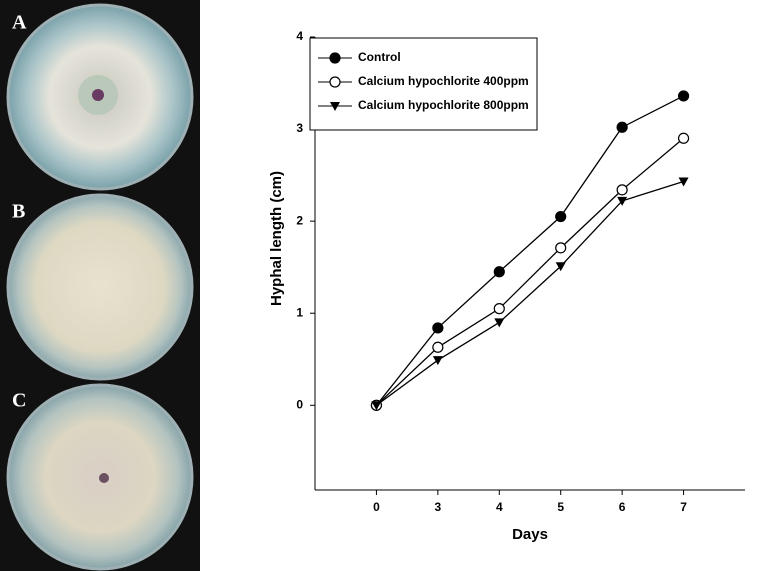 This screenshot has width=760, height=571. Describe the element at coordinates (438, 507) in the screenshot. I see `x-tick-label: 3` at that location.